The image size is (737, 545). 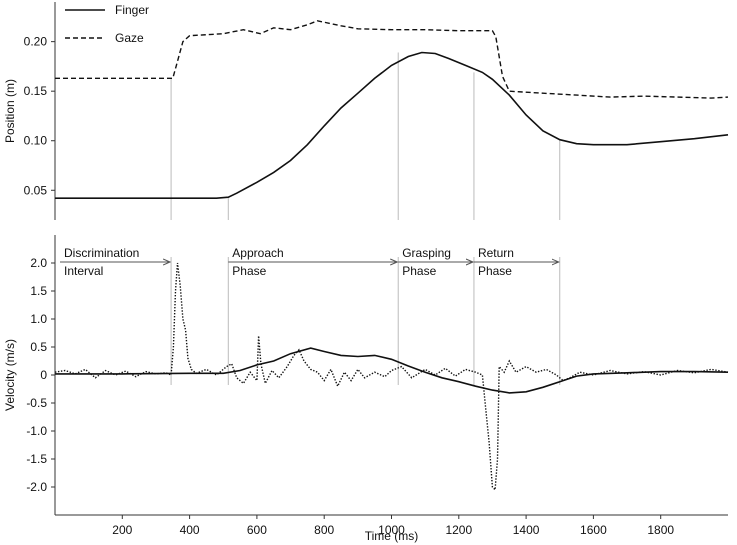 What do you see at coordinates (36, 141) in the screenshot?
I see `y-tick-label-position: 0.10` at bounding box center [36, 141].